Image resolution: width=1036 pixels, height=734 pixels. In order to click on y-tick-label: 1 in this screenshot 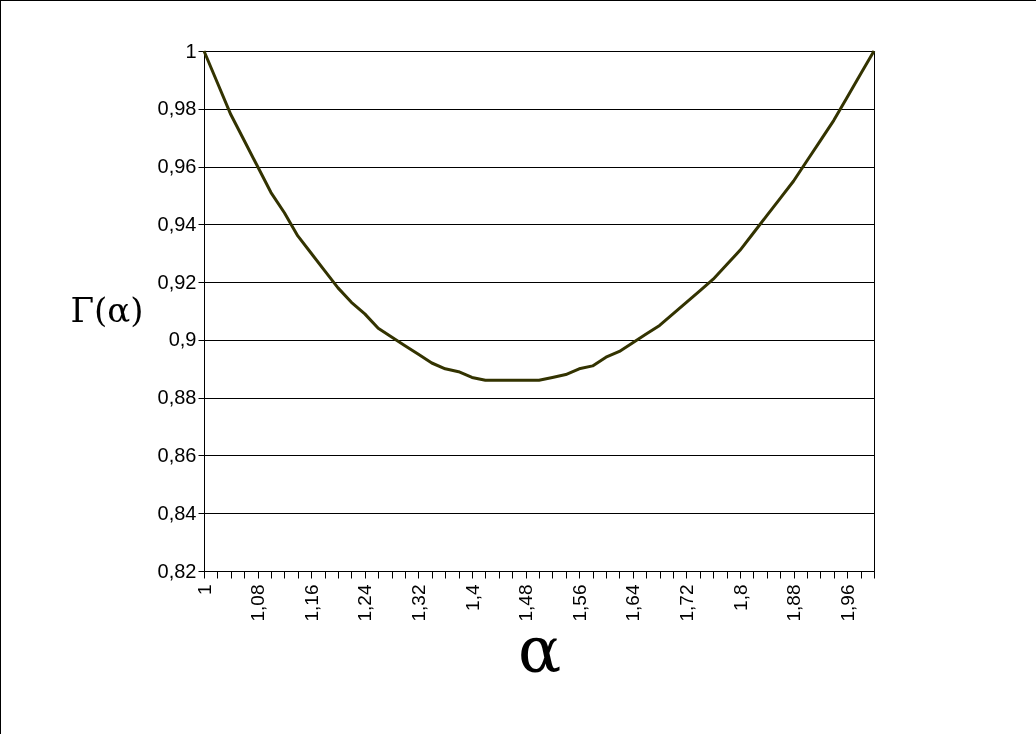, I will do `click(191, 50)`.